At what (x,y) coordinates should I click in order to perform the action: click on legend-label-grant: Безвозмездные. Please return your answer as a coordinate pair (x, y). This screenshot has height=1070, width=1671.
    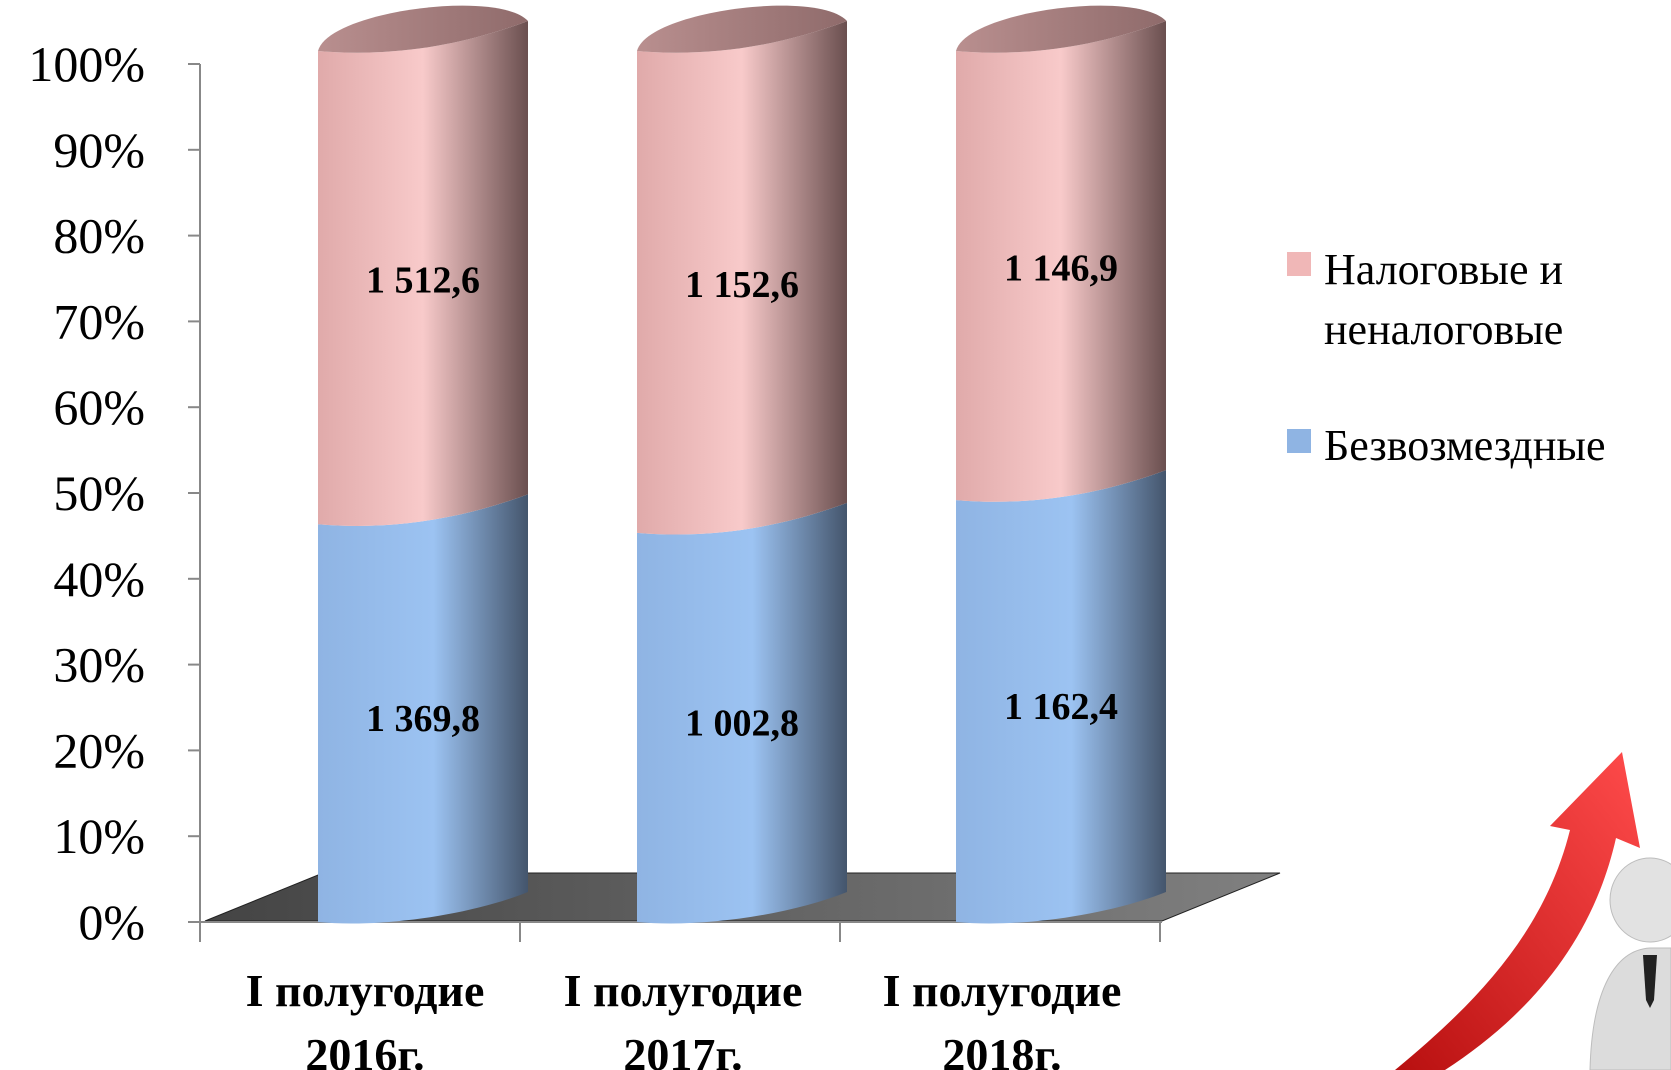
    Looking at the image, I should click on (1464, 445).